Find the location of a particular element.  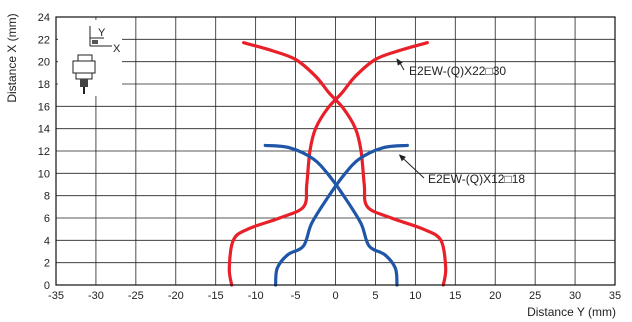

x-tick-label: 15 is located at coordinates (455, 296).